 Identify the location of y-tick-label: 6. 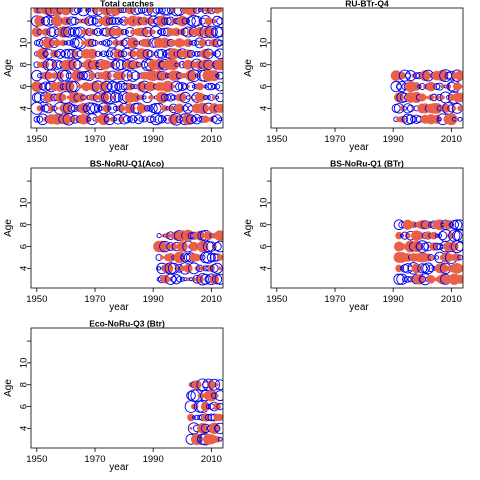
(24, 246).